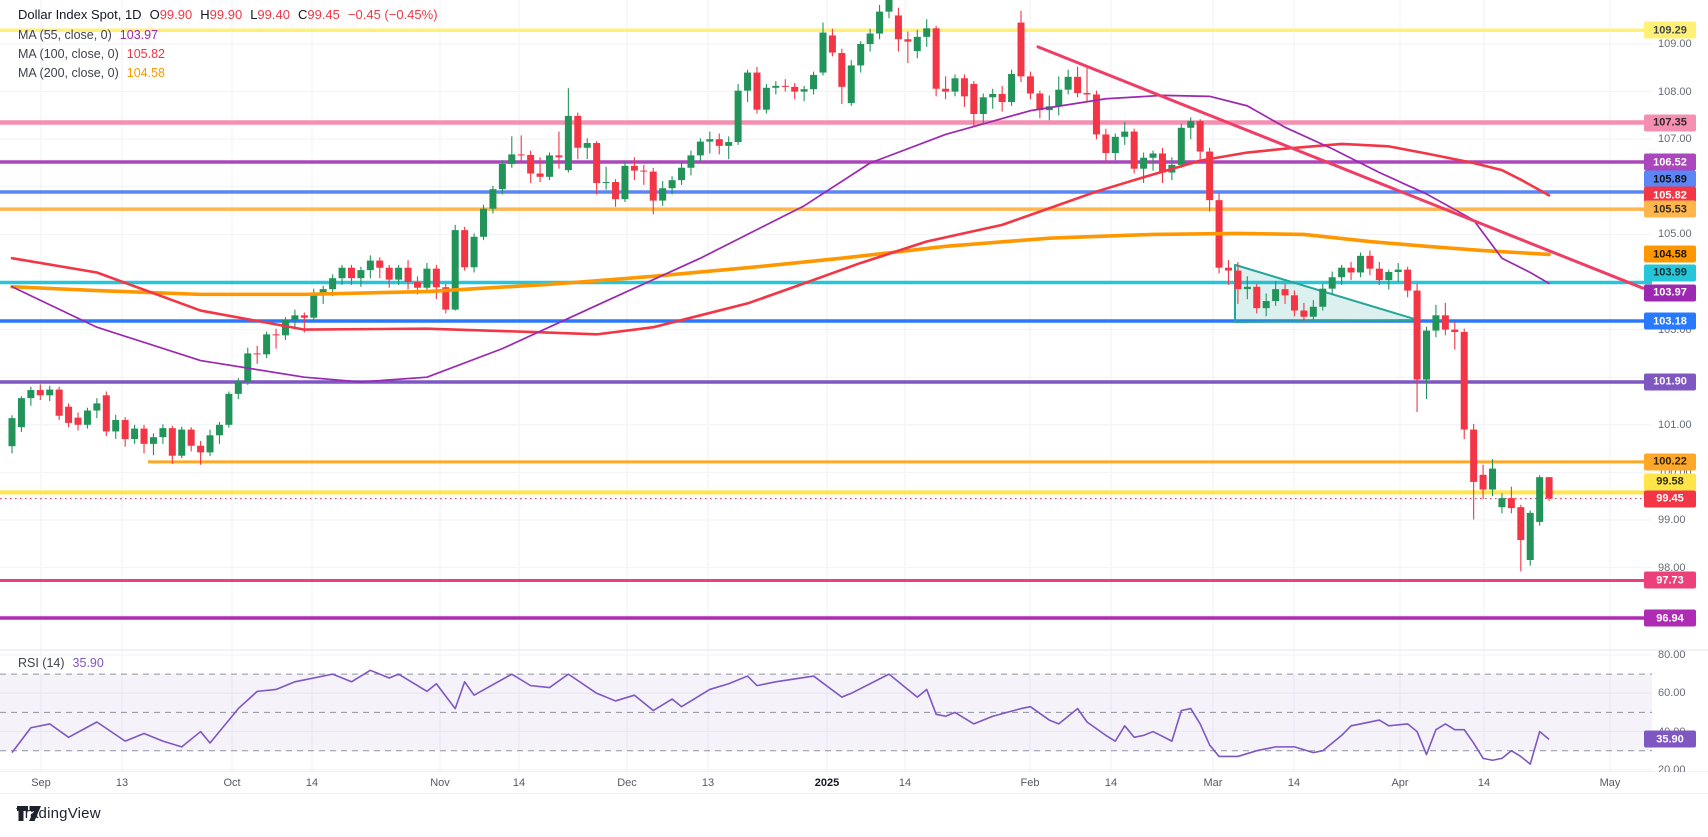 This screenshot has width=1708, height=837. Describe the element at coordinates (58, 813) in the screenshot. I see `tradingview-logo: TradingView` at that location.